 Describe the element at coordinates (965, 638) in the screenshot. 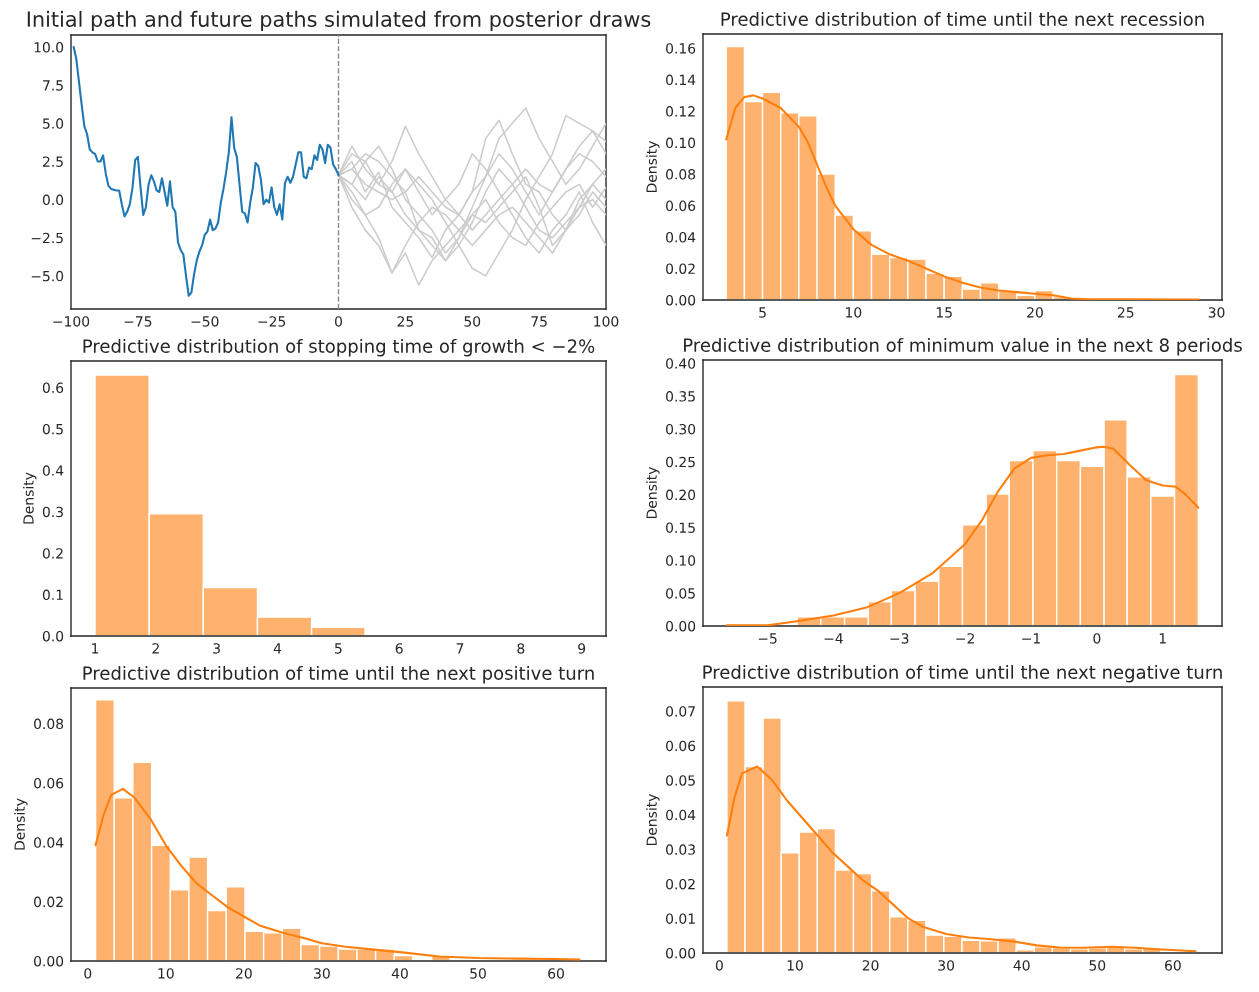

I see `x-tick-label: −2` at that location.